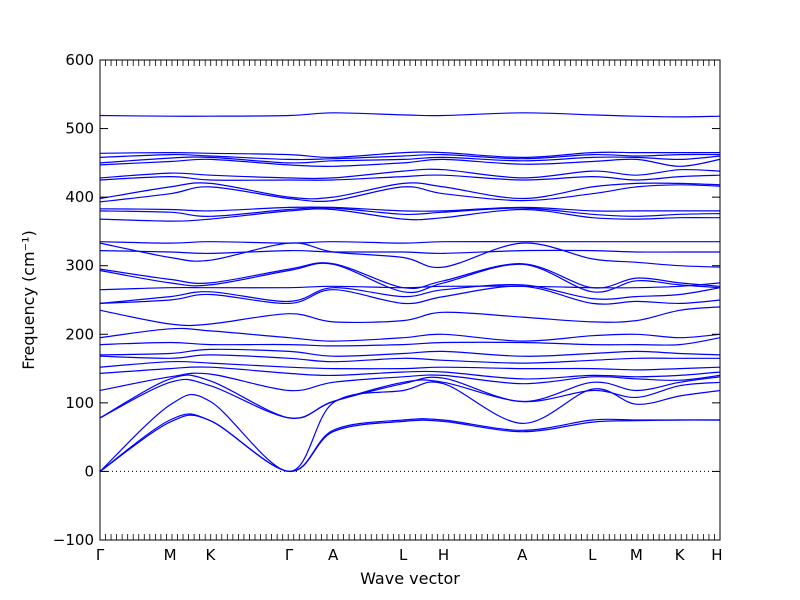  Describe the element at coordinates (79, 129) in the screenshot. I see `y-tick-label: 500` at that location.